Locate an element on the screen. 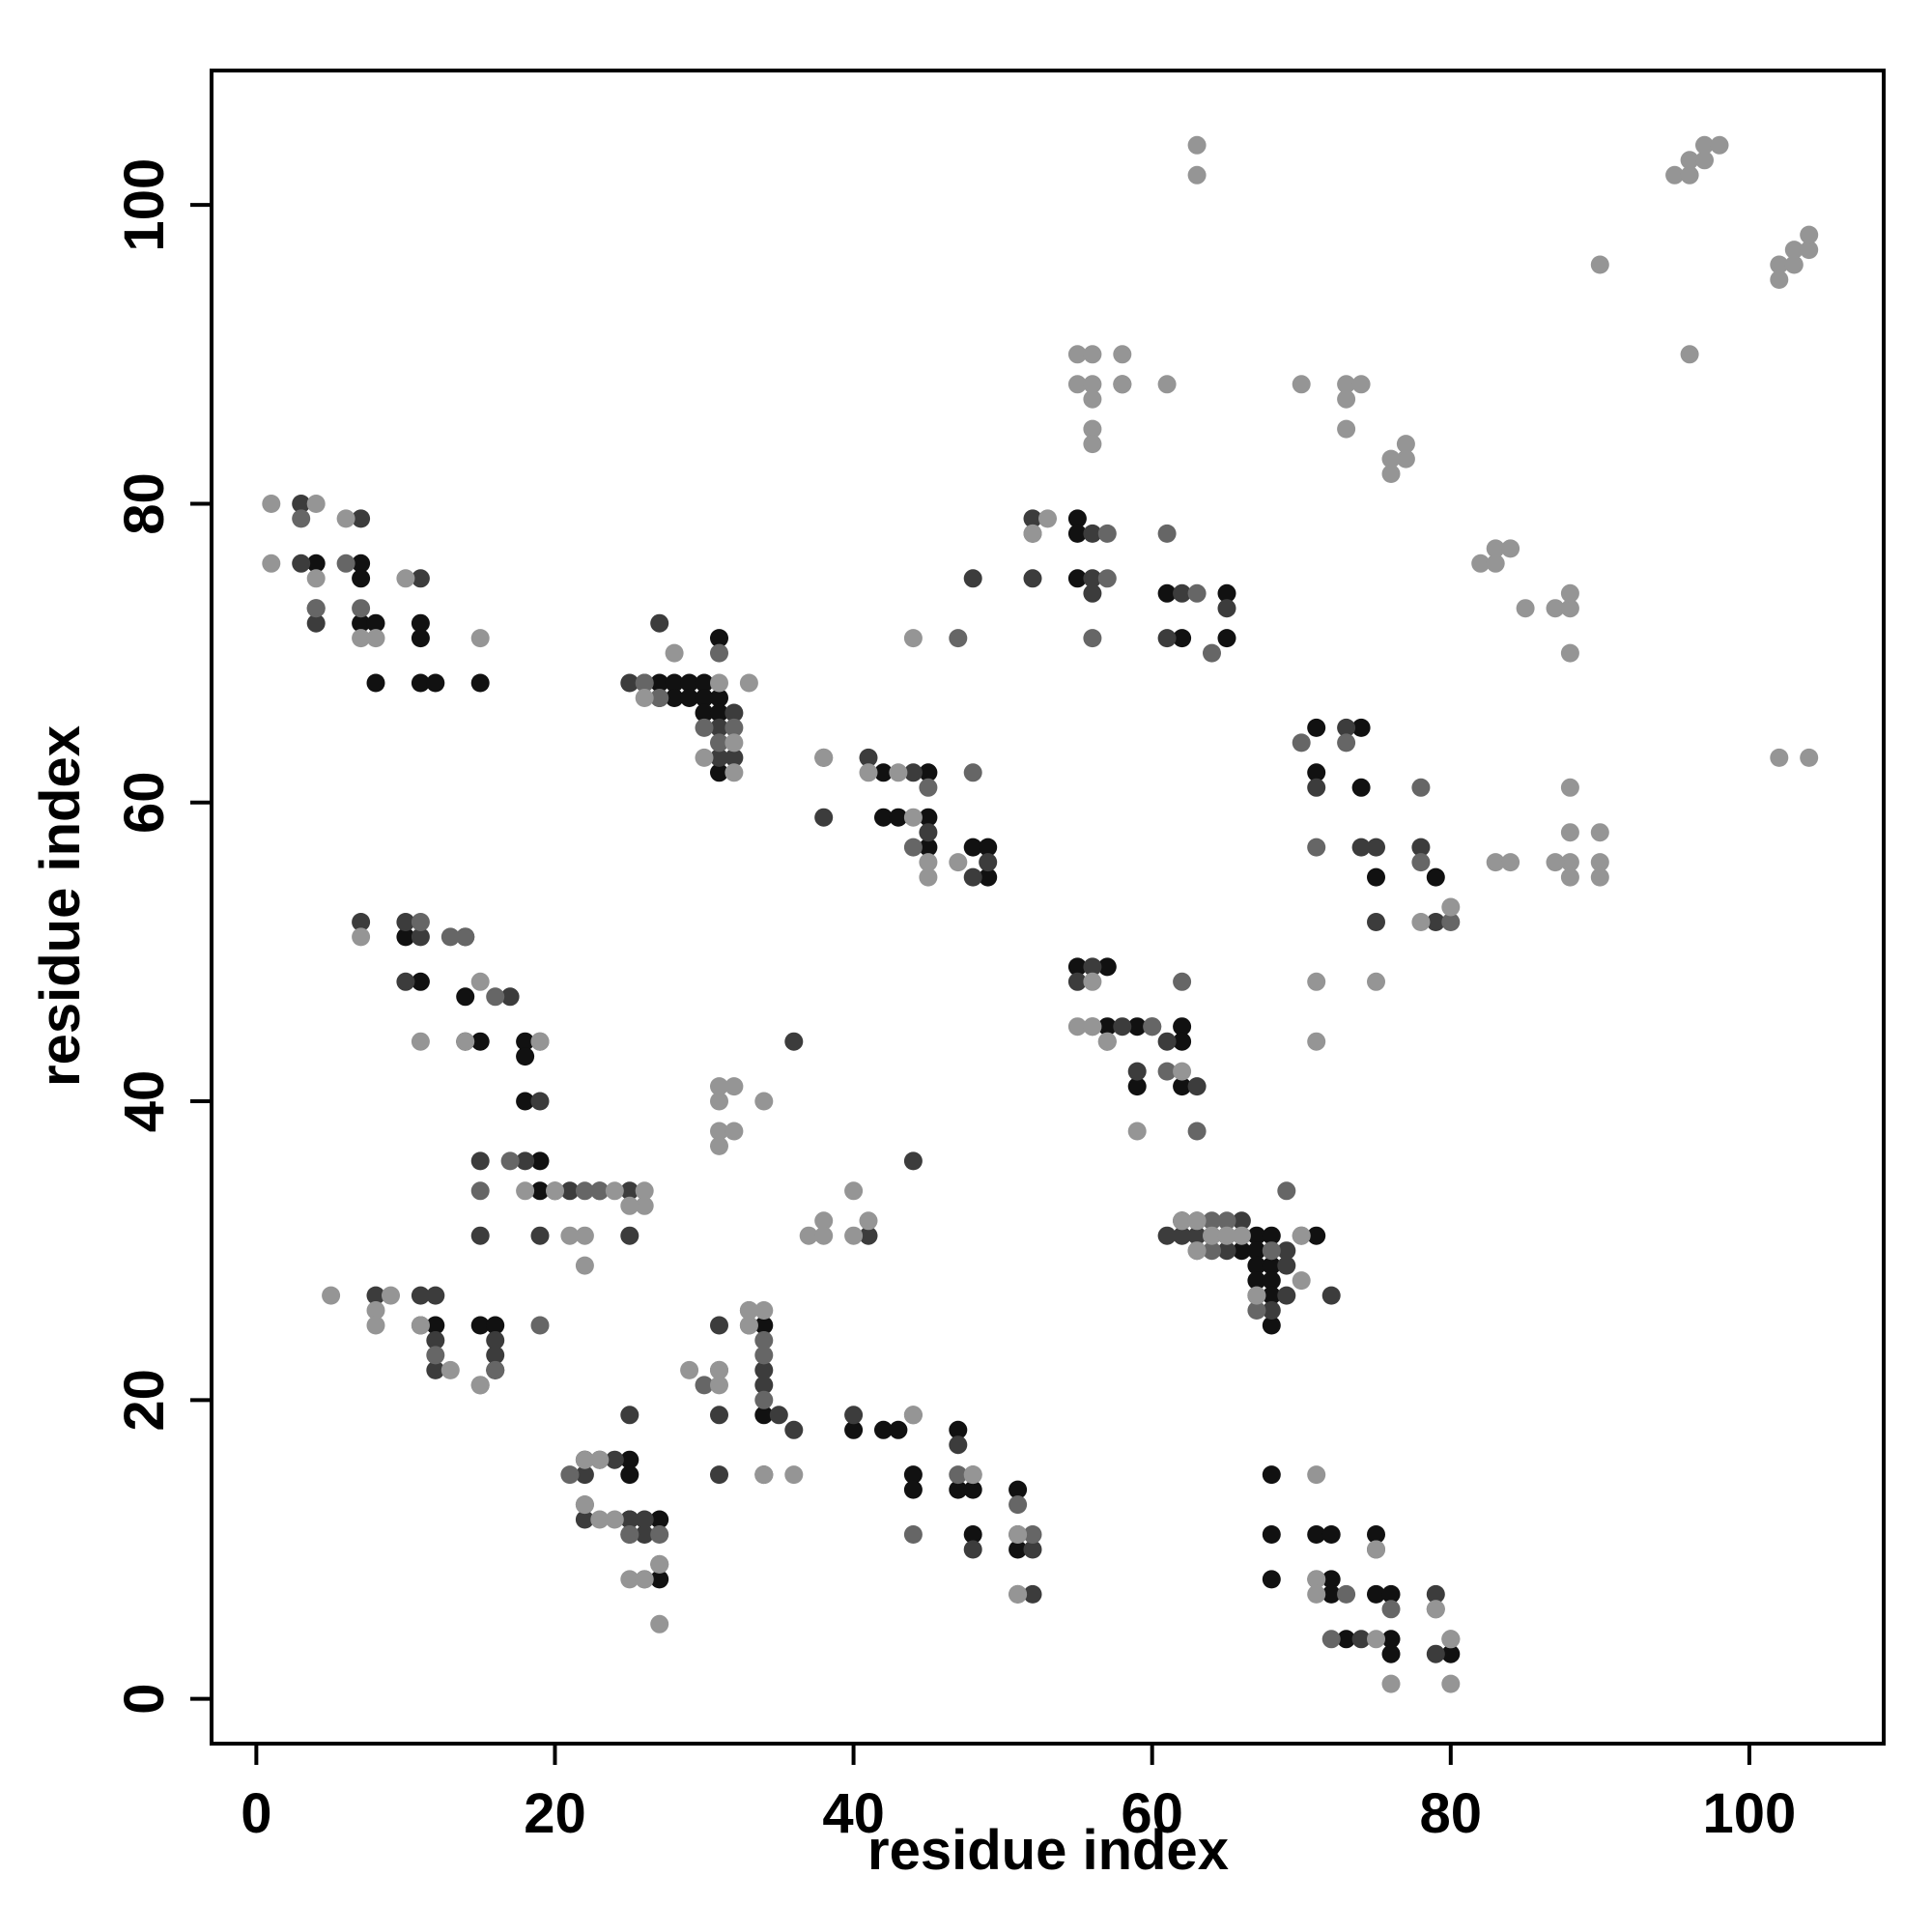 This screenshot has width=1932, height=1932. x-axis-ticks: 0 20 40 60 80 100 is located at coordinates (1018, 1794).